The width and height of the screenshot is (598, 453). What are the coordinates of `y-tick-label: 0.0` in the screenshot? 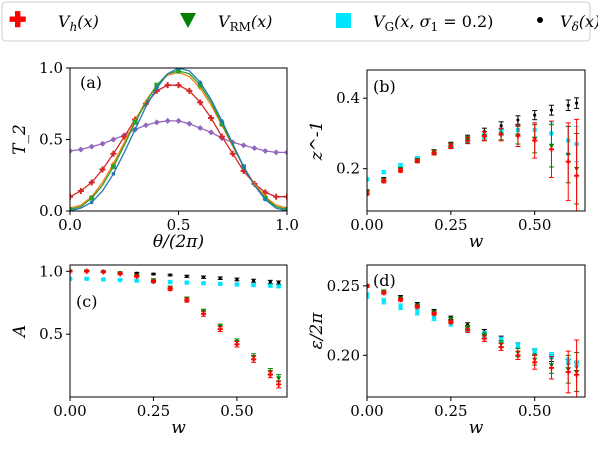 It's located at (51, 211).